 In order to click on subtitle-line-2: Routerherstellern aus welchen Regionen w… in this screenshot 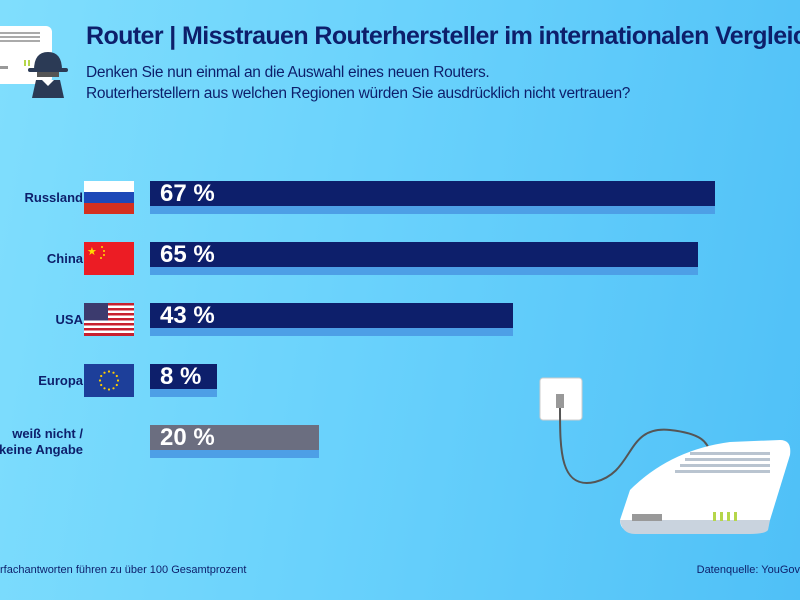, I will do `click(358, 93)`.